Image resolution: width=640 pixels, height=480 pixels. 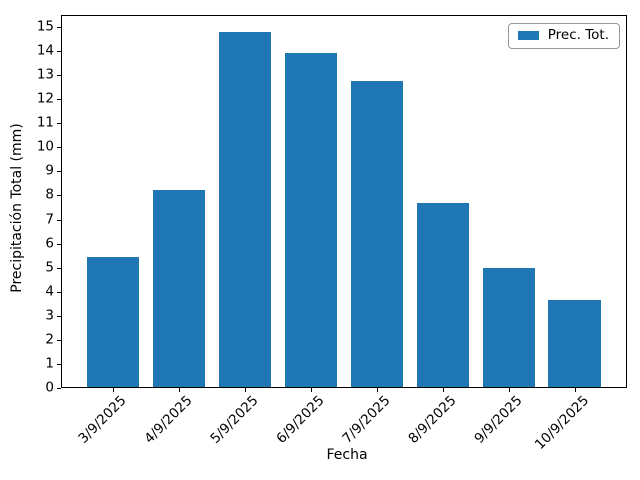 I want to click on y-tick-label: 11, so click(x=45, y=122).